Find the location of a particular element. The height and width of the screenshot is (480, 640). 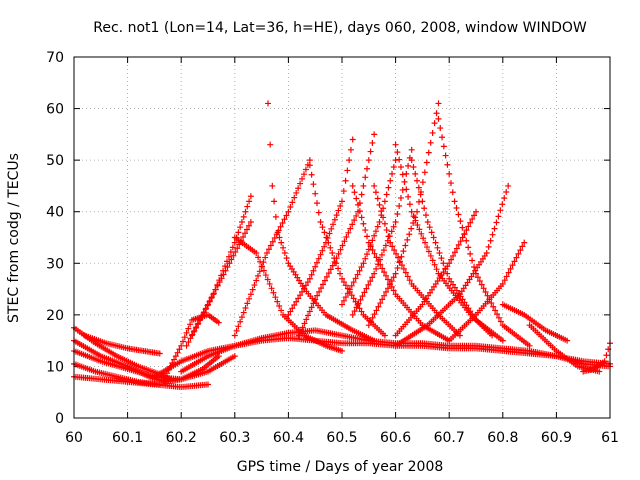

x-tick-label: 60.8 is located at coordinates (502, 438).